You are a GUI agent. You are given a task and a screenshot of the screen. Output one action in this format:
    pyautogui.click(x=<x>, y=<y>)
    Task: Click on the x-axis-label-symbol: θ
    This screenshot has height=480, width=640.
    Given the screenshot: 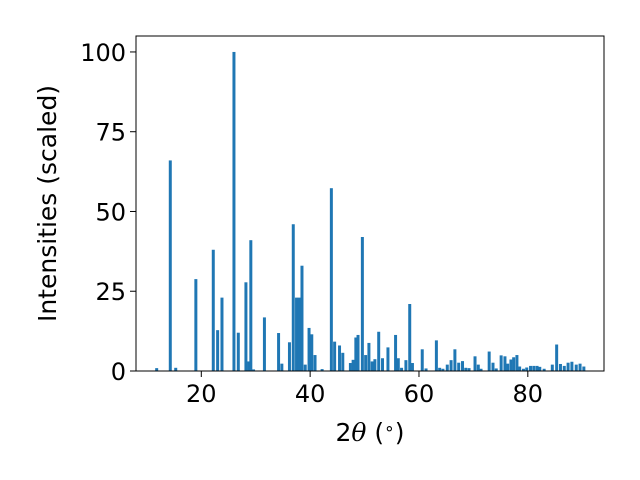 What is the action you would take?
    pyautogui.click(x=358, y=432)
    